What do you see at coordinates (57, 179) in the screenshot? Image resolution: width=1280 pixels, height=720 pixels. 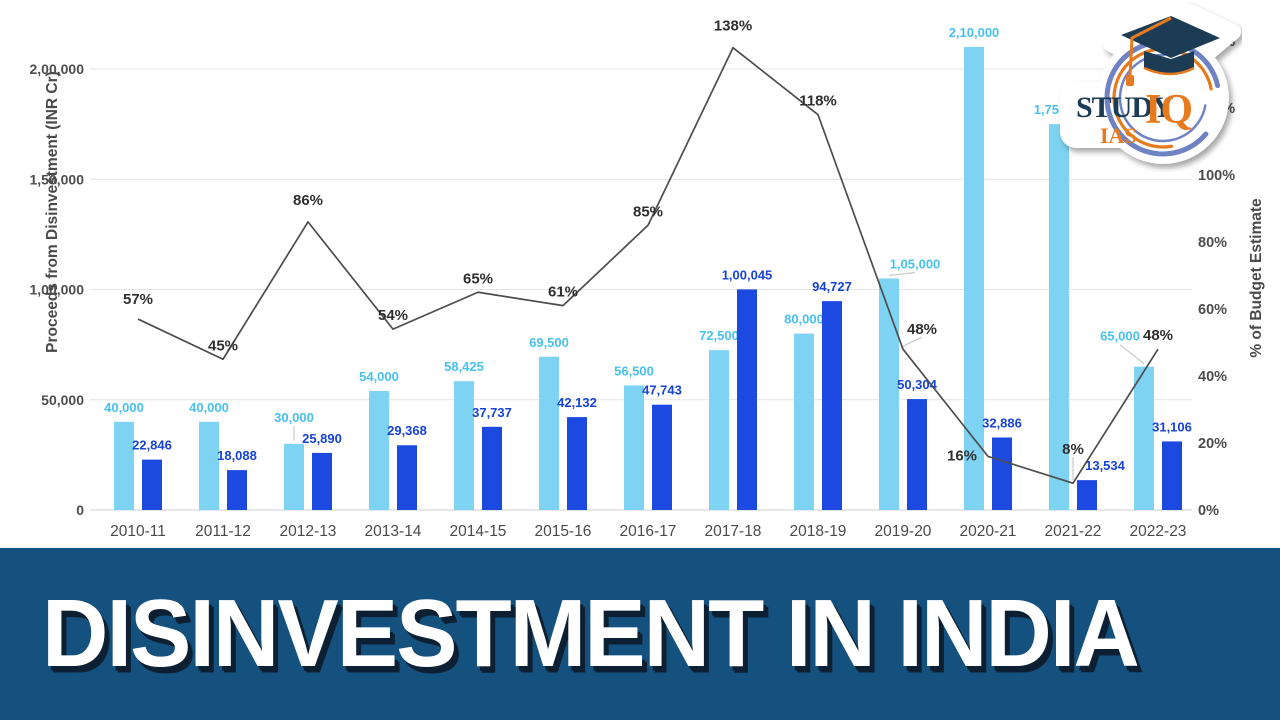 I see `left-axis-tick: 1,50,000` at bounding box center [57, 179].